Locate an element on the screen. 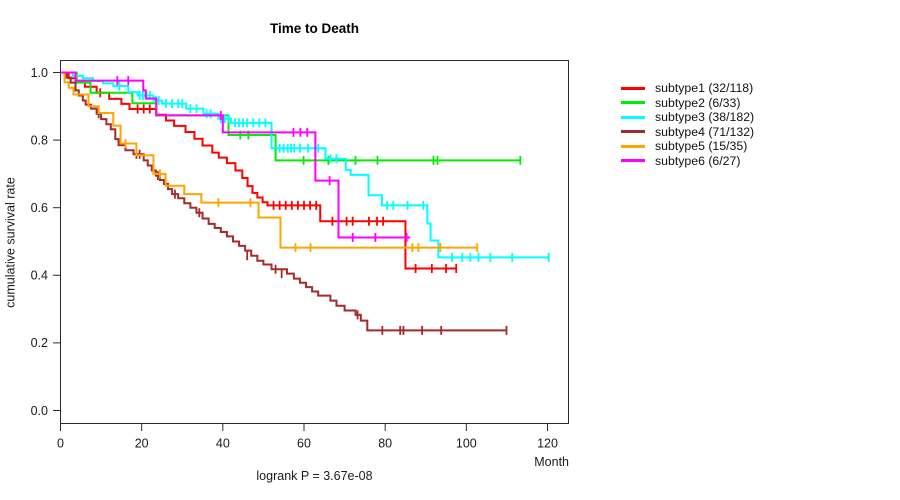 This screenshot has height=500, width=900. legend-item-subtype1: subtype1 (32/118) is located at coordinates (687, 88).